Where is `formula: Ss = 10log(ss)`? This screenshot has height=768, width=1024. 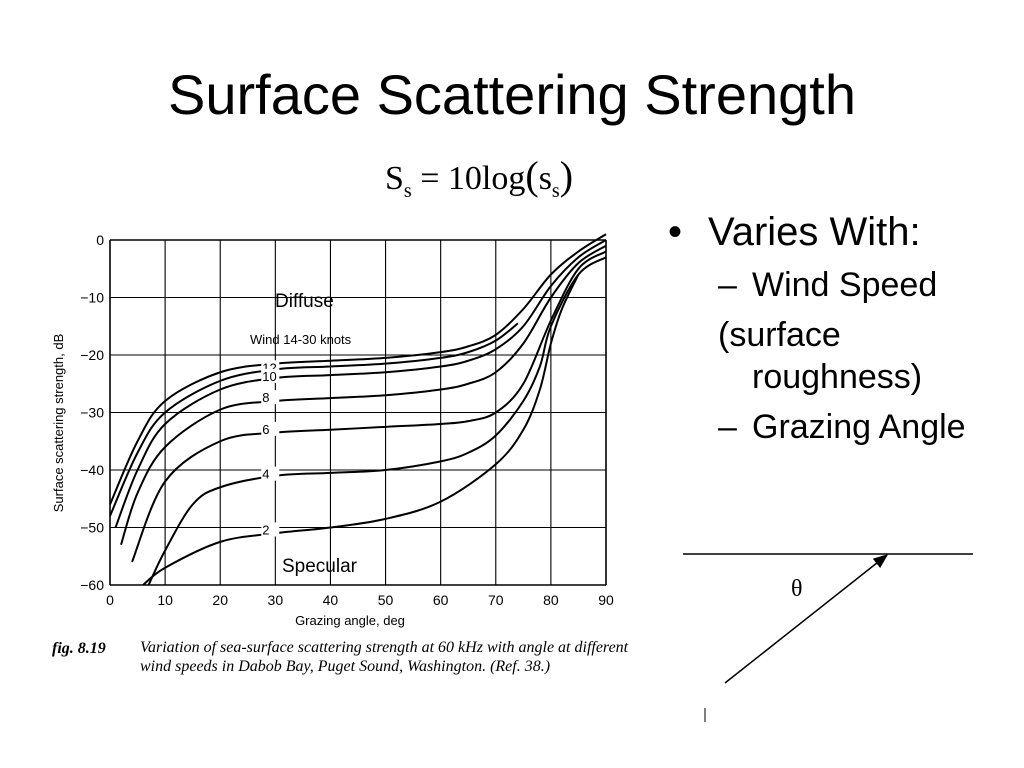
formula: Ss = 10log(ss) is located at coordinates (479, 177).